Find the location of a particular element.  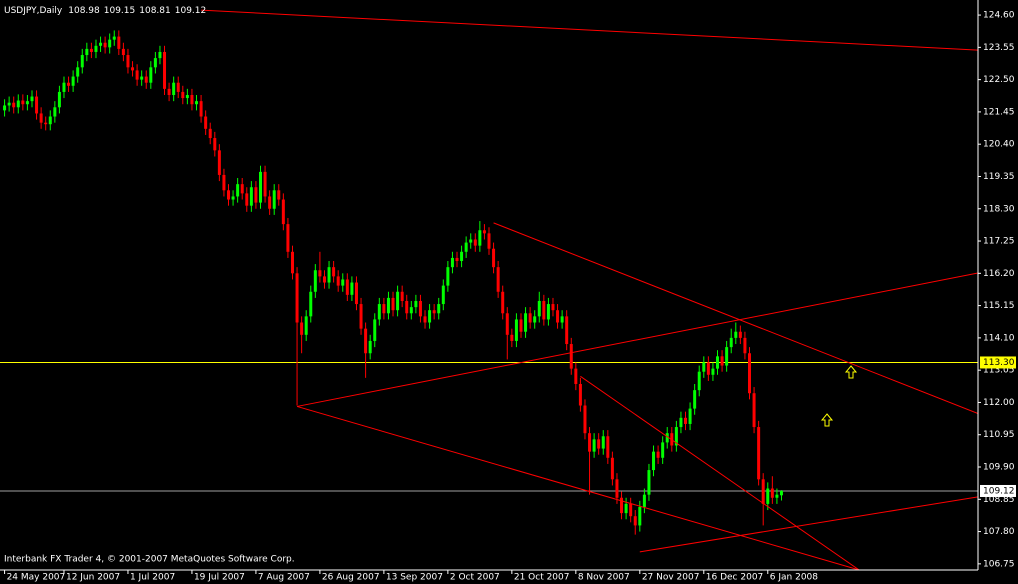

last-low: 108.81 is located at coordinates (155, 11).